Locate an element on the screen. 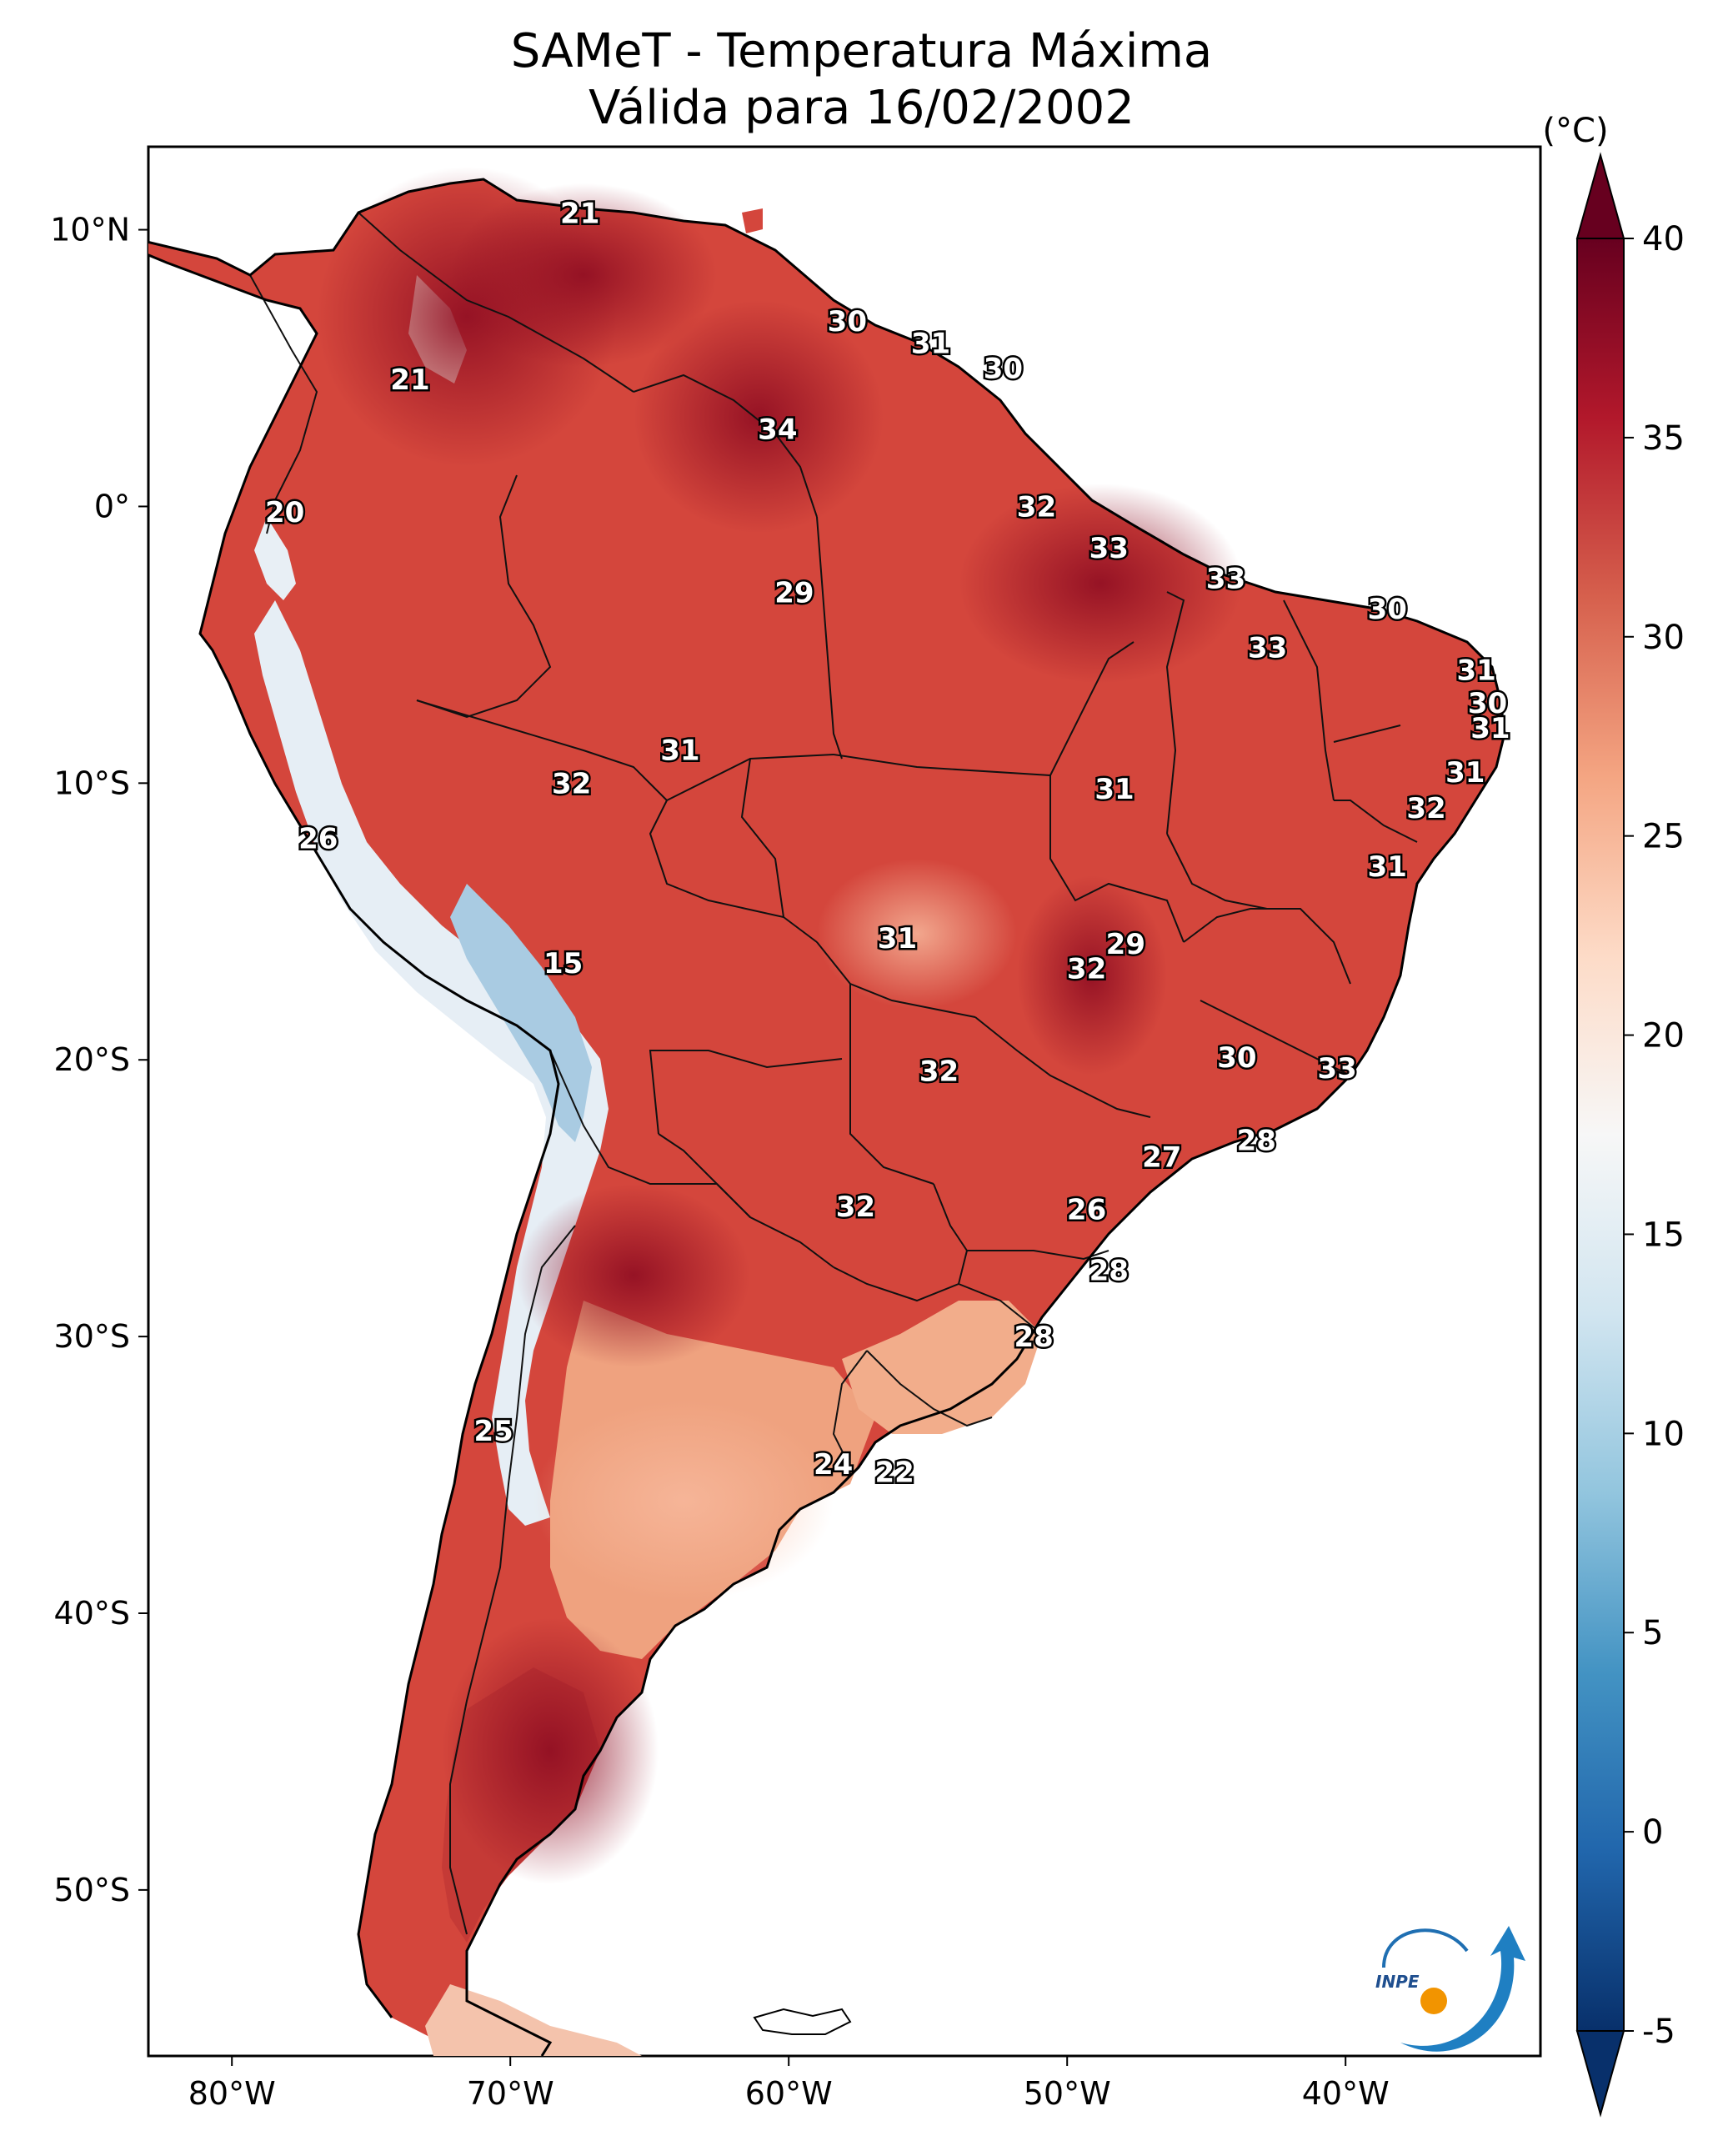 The image size is (1723, 2156). x-tick-label: 50°W is located at coordinates (1067, 2093).